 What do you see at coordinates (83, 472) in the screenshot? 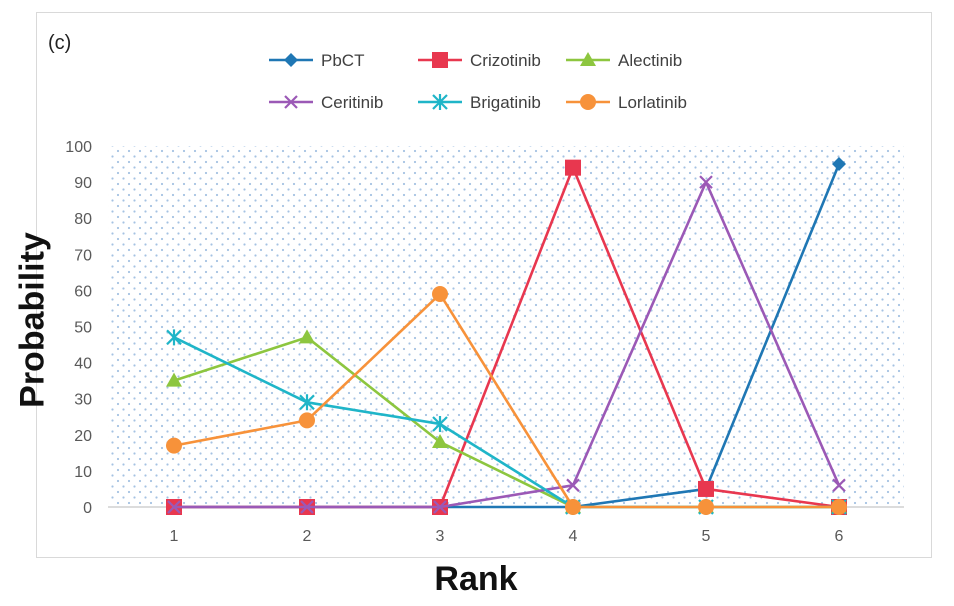
I see `y-tick-label: 10` at bounding box center [83, 472].